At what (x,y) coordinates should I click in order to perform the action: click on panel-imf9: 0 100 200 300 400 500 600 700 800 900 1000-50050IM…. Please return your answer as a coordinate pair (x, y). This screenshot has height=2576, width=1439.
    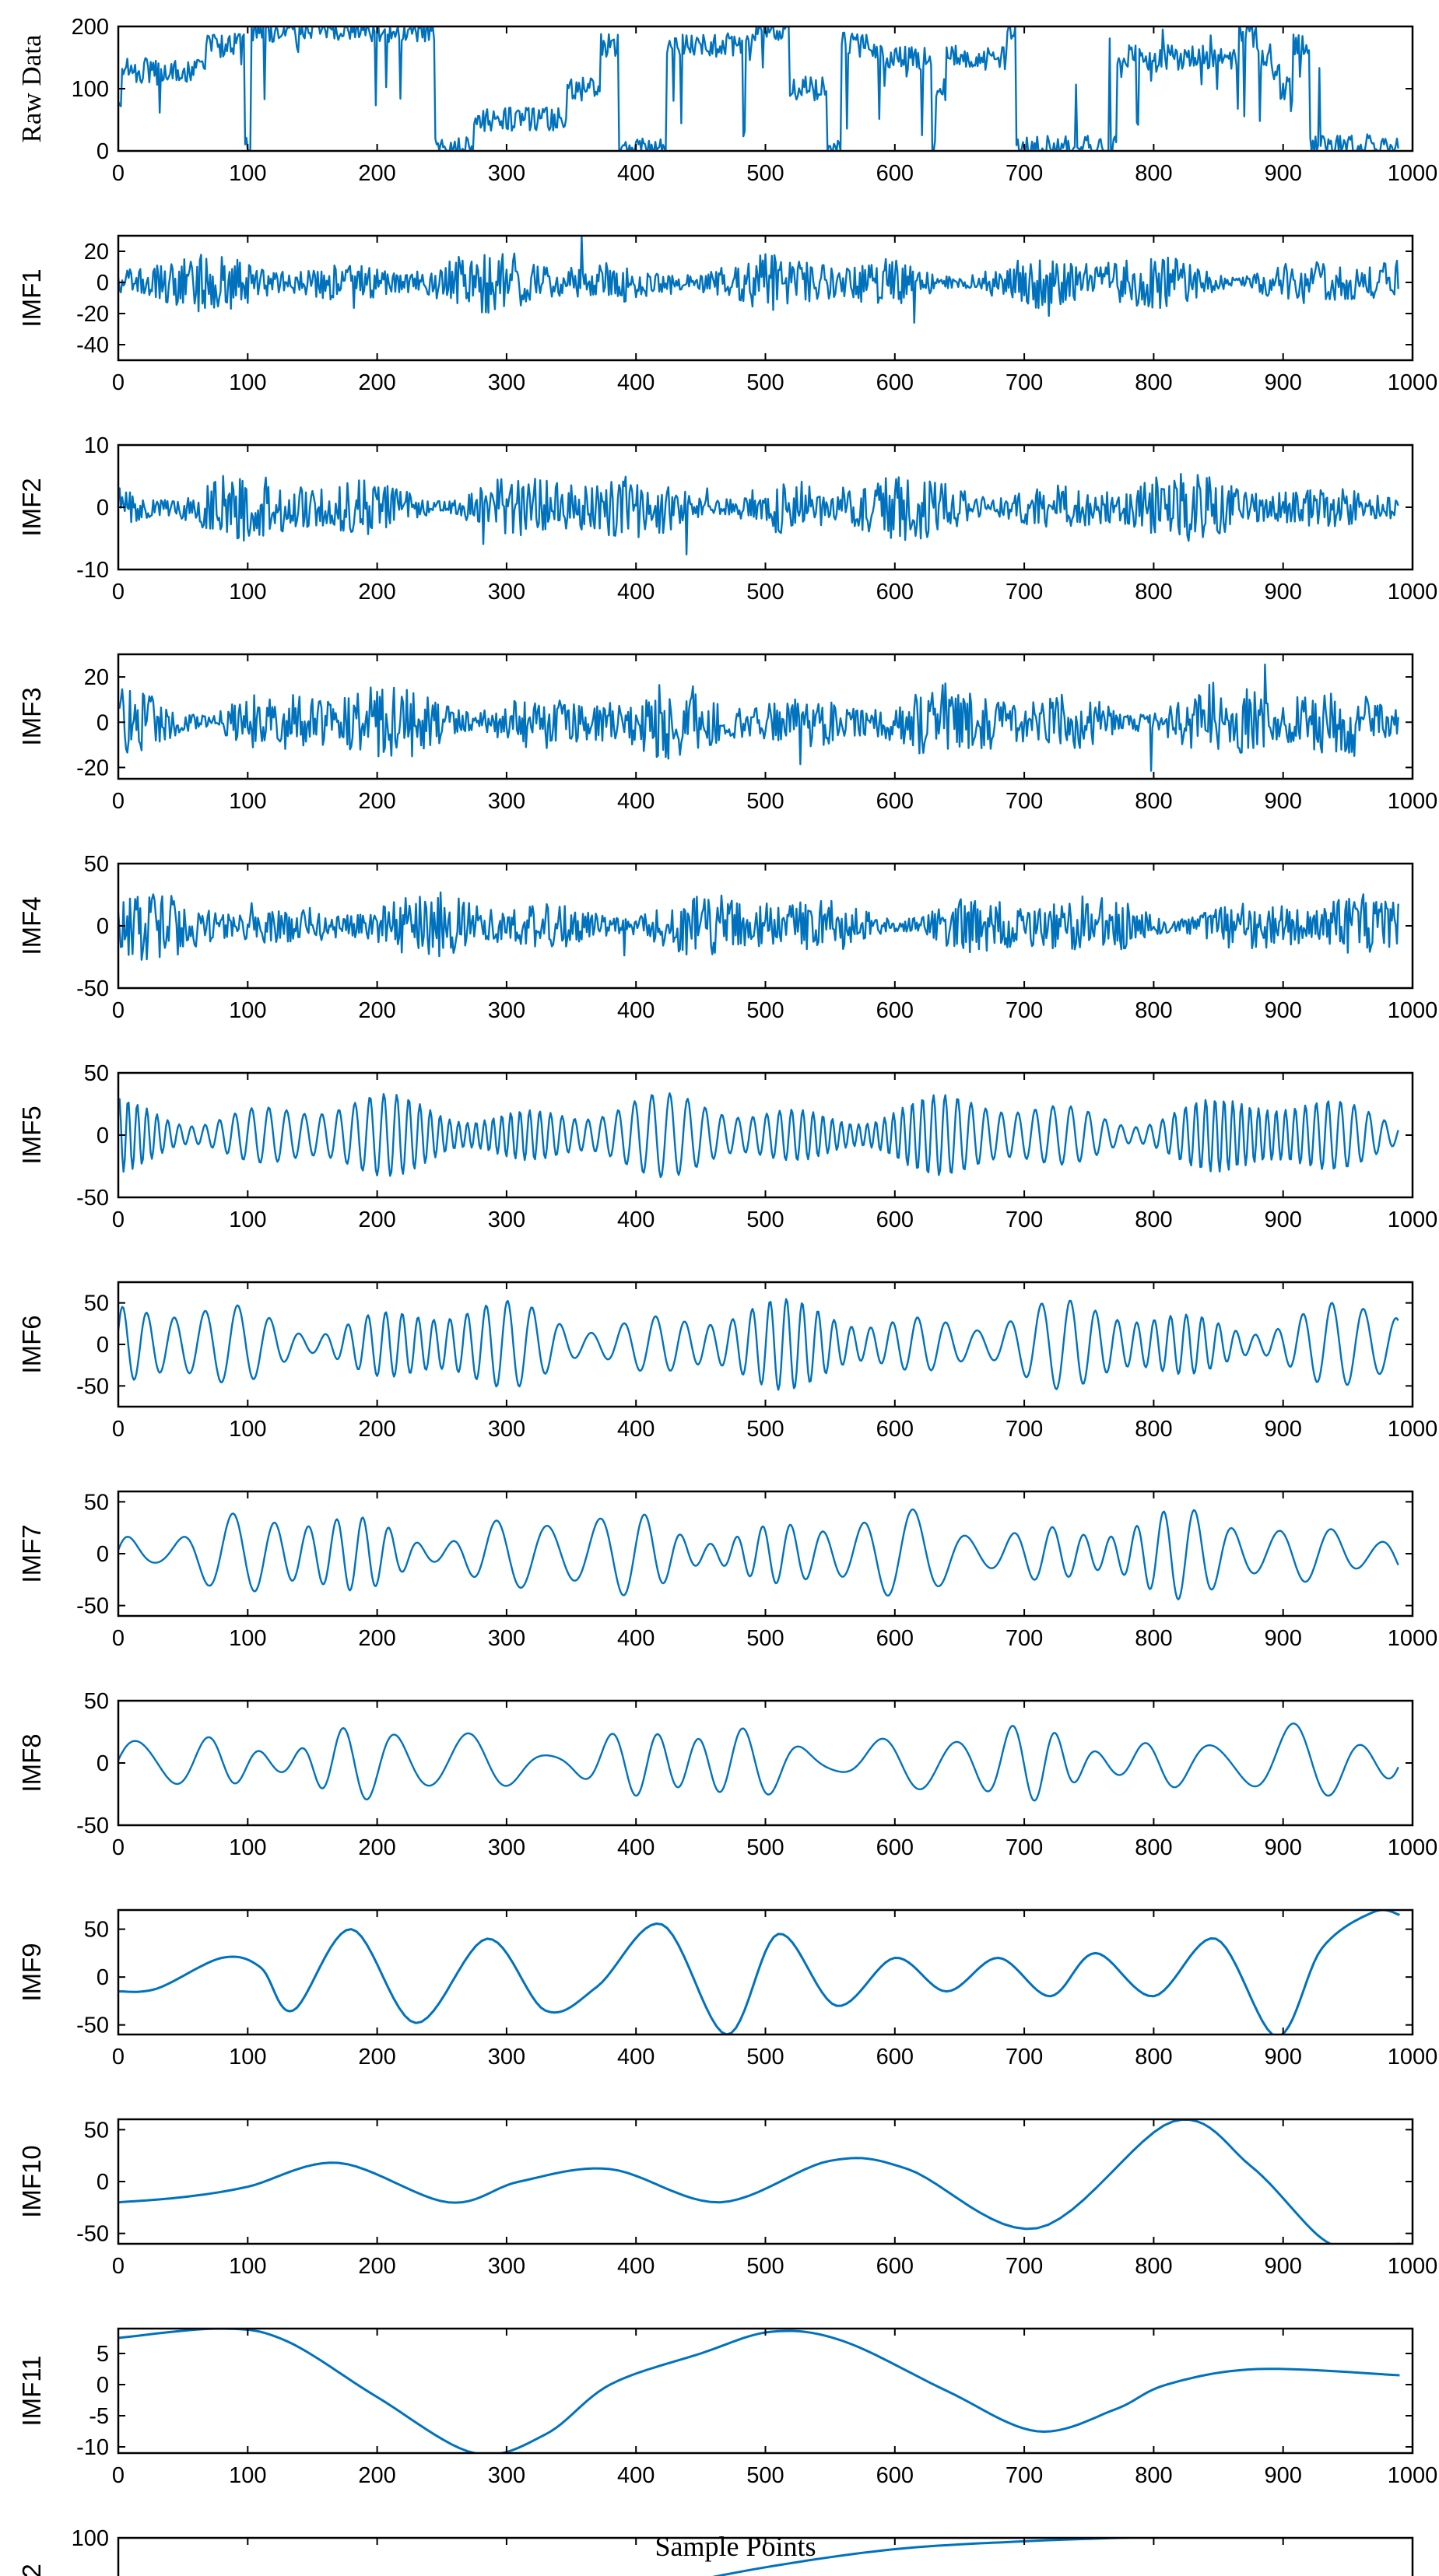
    Looking at the image, I should click on (727, 1989).